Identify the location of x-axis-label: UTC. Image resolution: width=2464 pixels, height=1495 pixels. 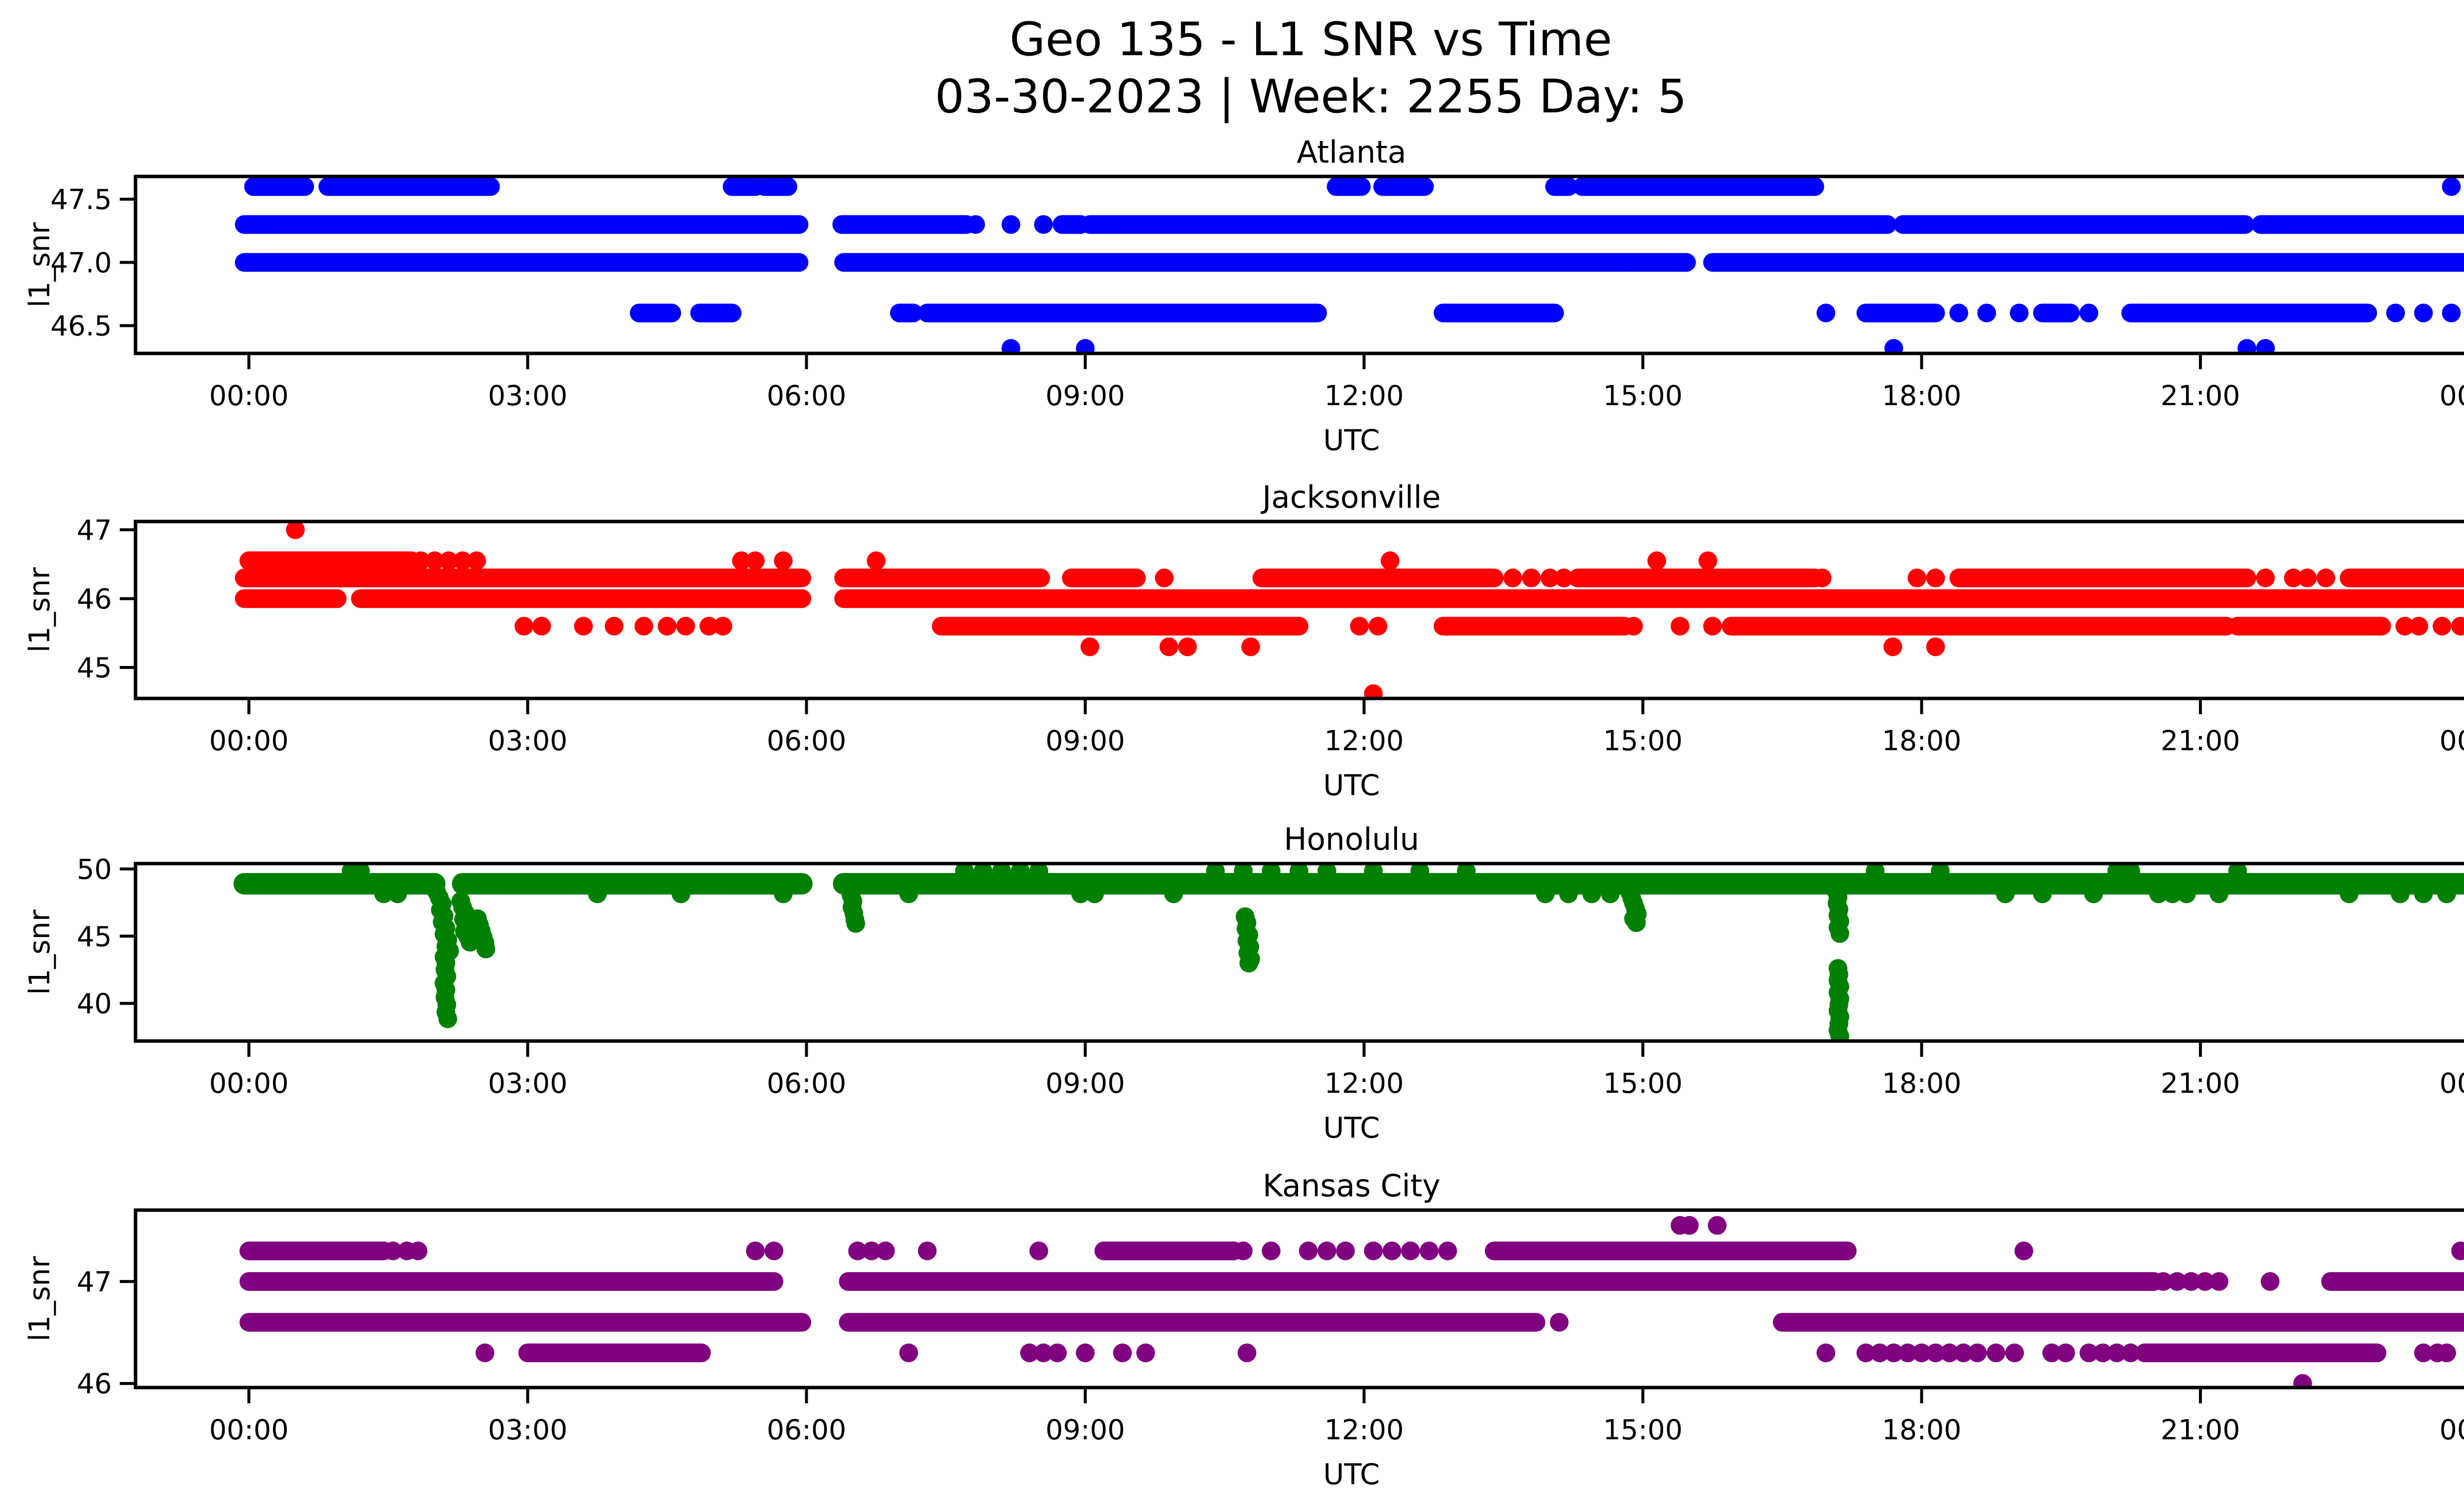
(1351, 1474).